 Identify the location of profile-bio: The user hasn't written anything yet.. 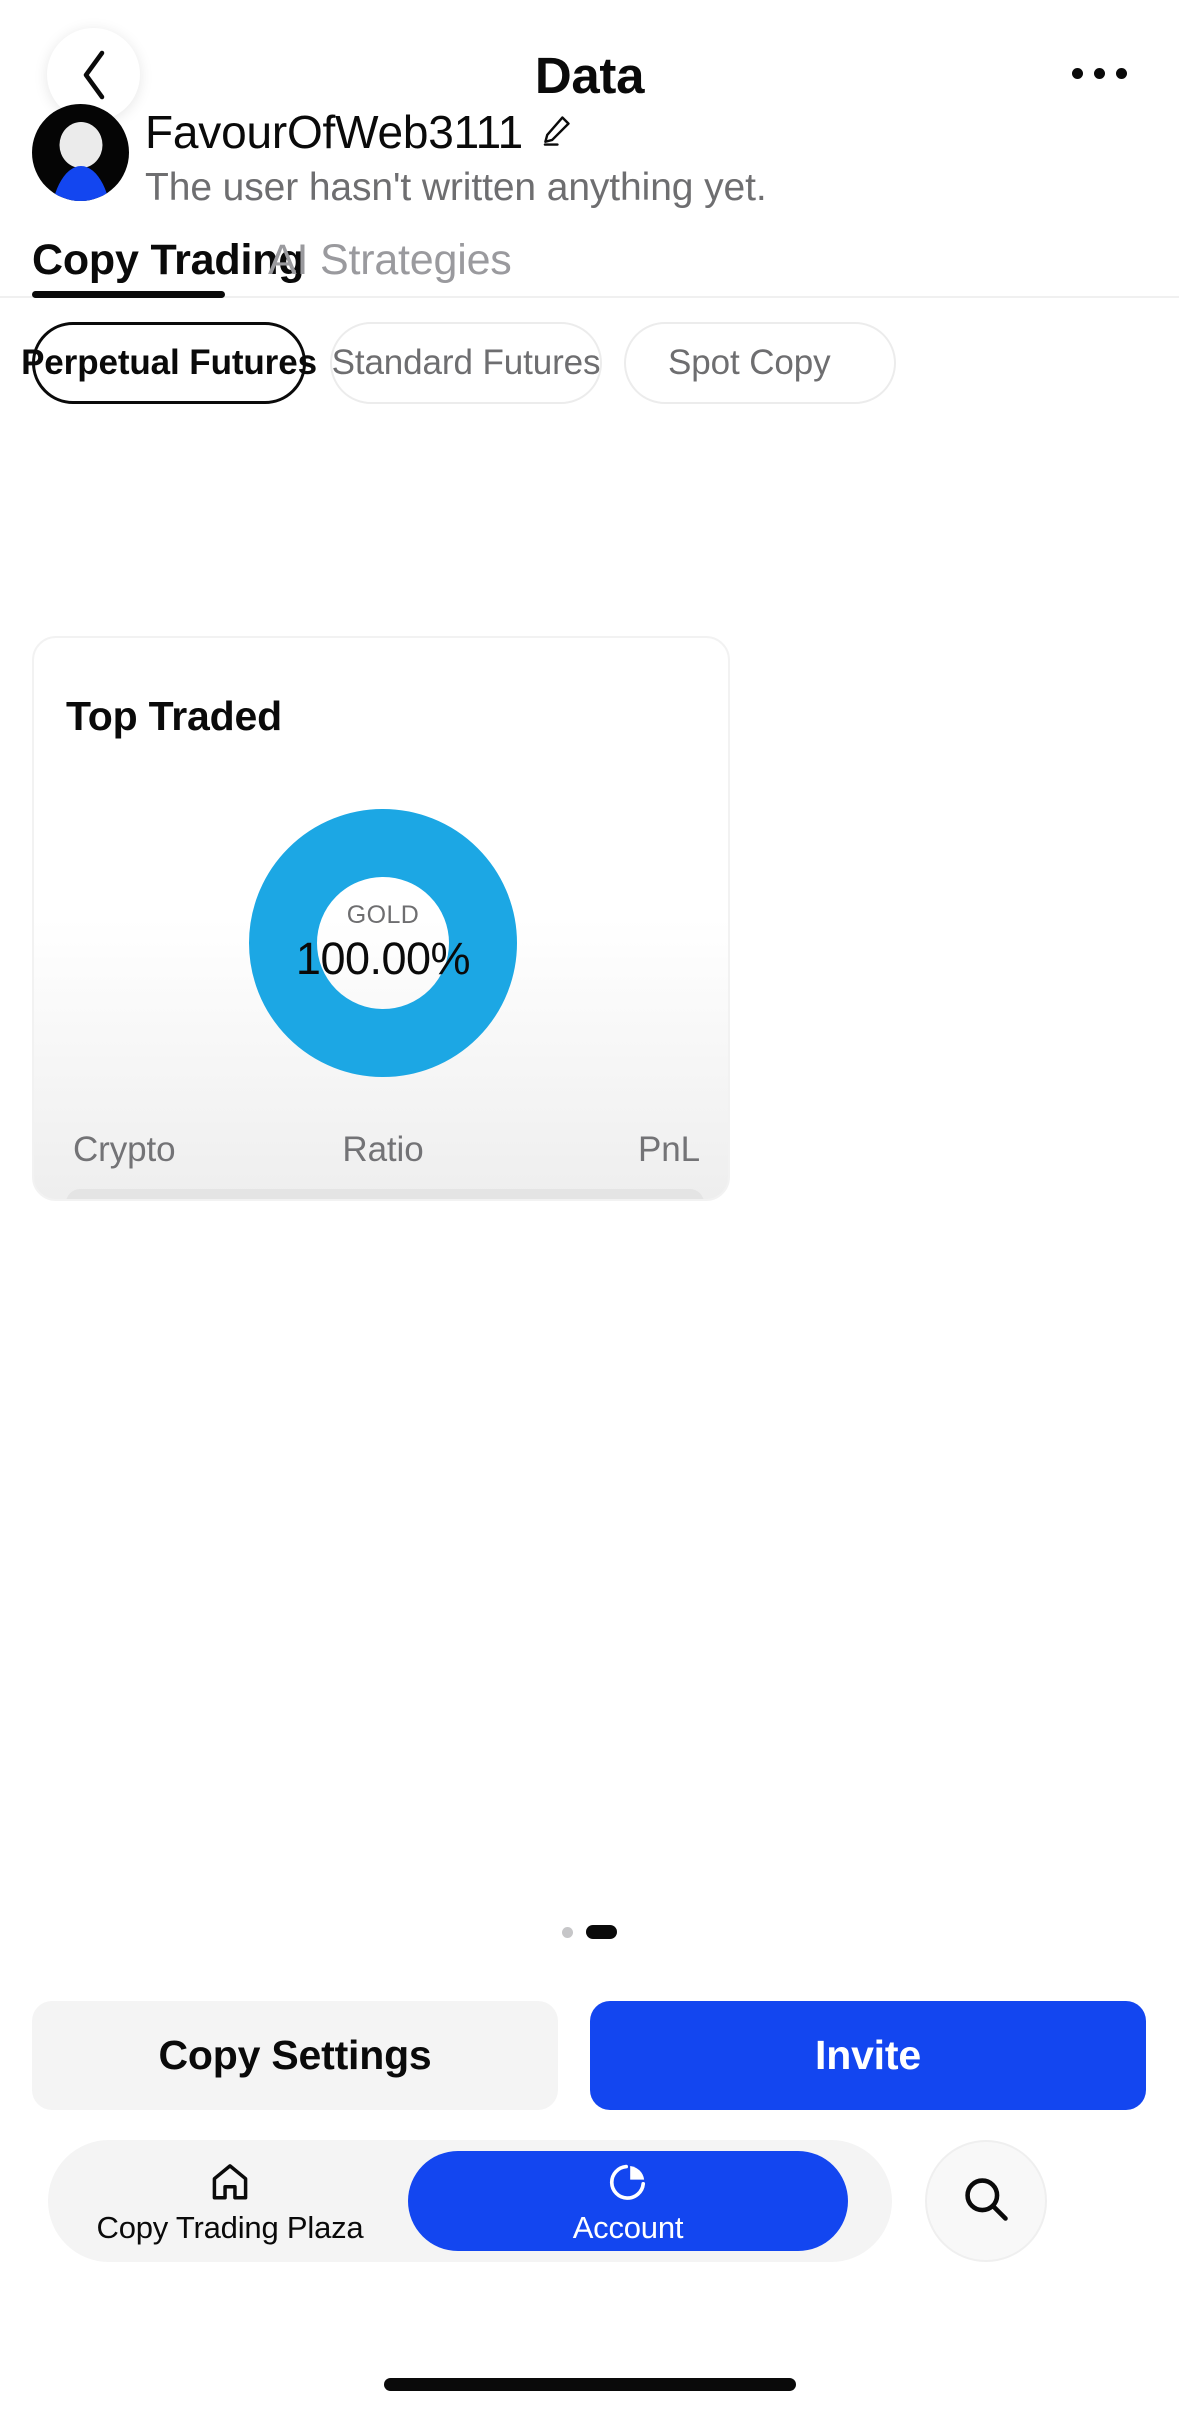
(456, 187).